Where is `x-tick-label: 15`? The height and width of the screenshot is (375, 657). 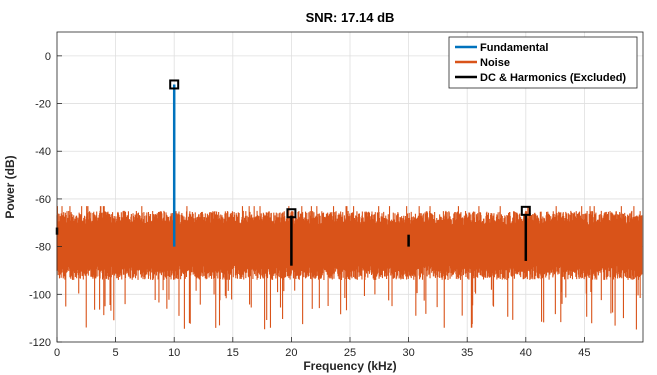
x-tick-label: 15 is located at coordinates (233, 353).